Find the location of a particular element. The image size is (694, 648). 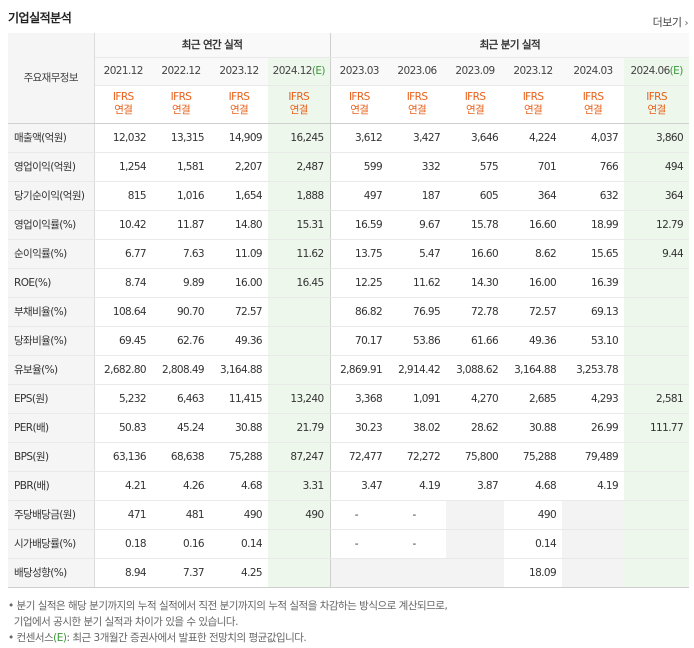

row-label: PBR(배) is located at coordinates (51, 486).